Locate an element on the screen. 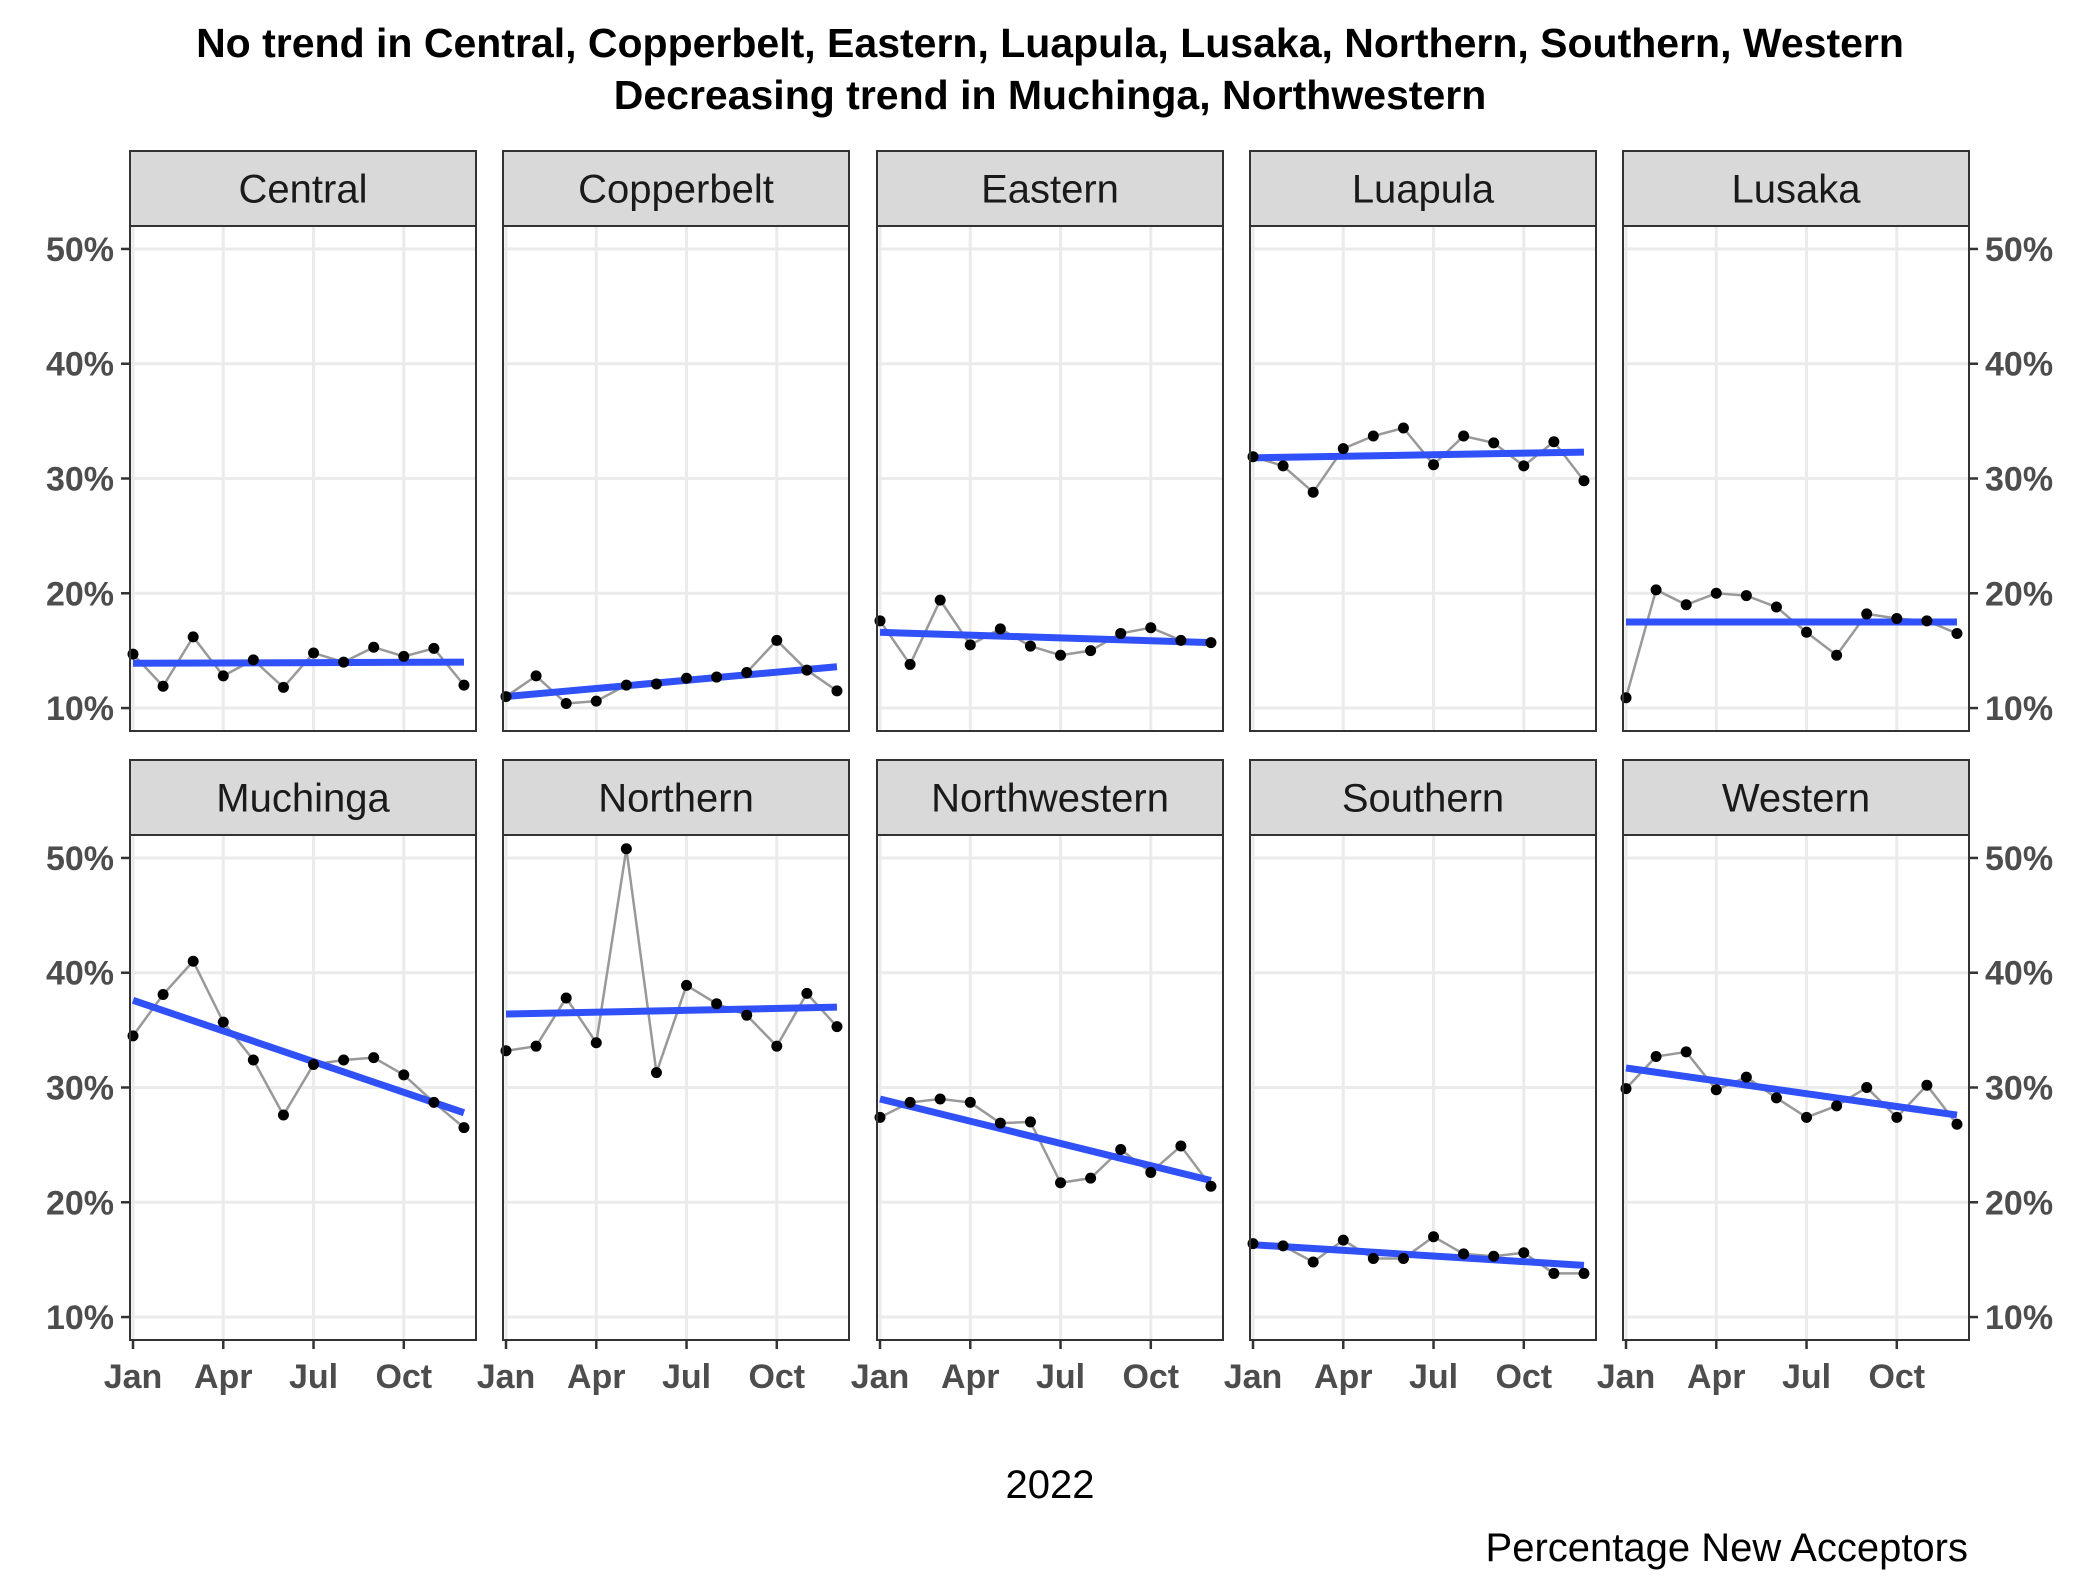 Image resolution: width=2100 pixels, height=1590 pixels. y-tick-label-left-1-3: 40% is located at coordinates (80, 974).